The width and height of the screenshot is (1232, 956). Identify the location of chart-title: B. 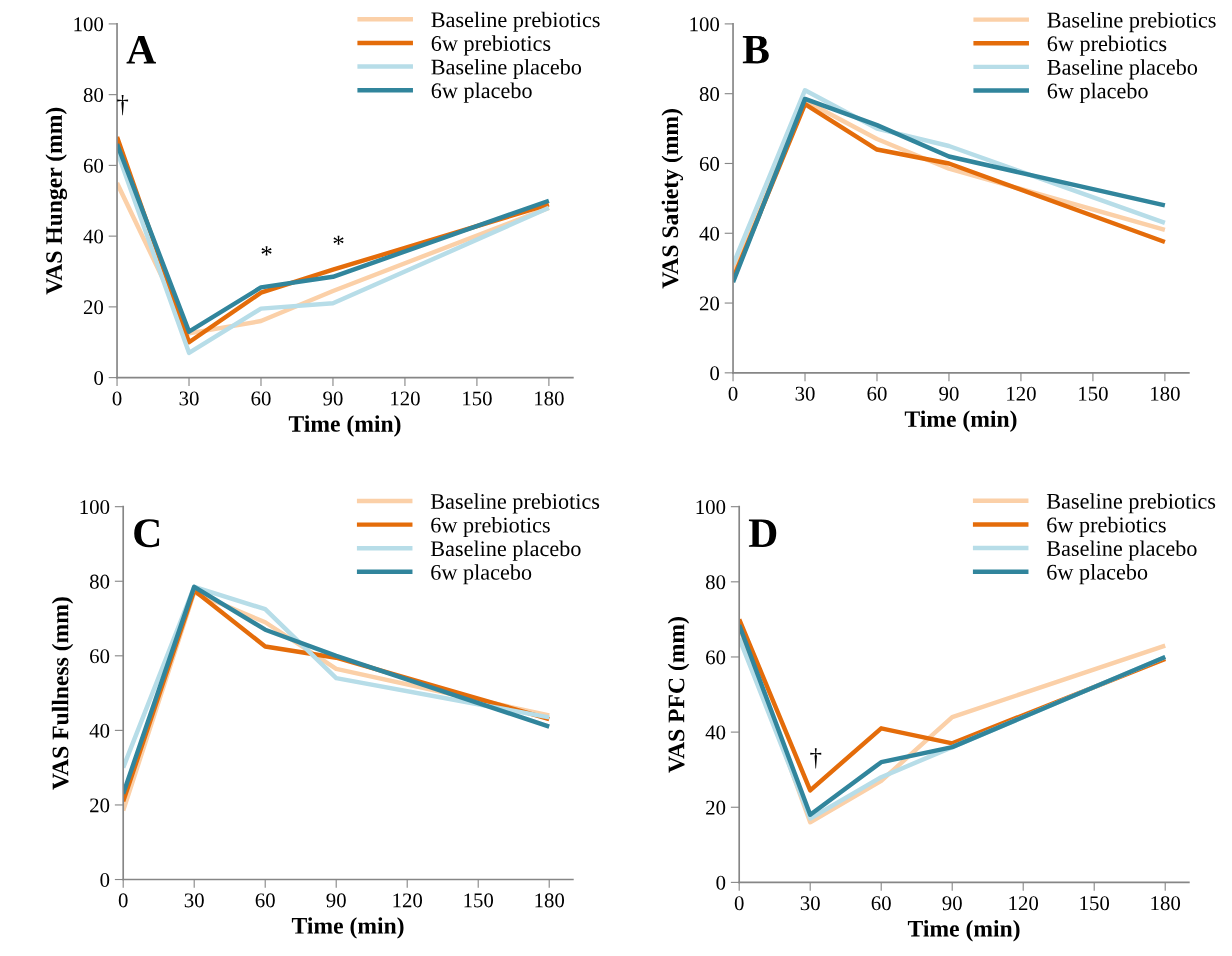
(755, 50).